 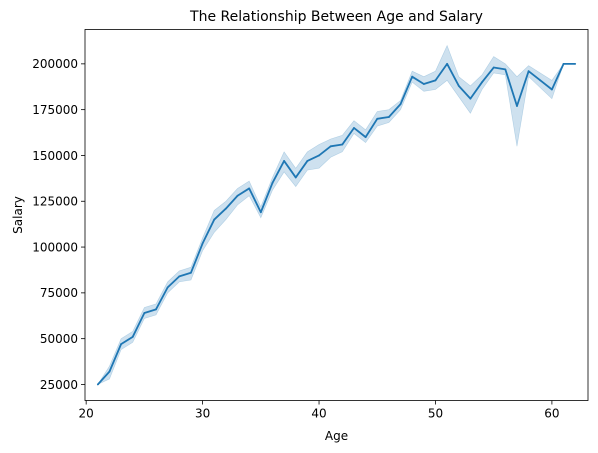 What do you see at coordinates (86, 414) in the screenshot?
I see `x-tick-label: 20` at bounding box center [86, 414].